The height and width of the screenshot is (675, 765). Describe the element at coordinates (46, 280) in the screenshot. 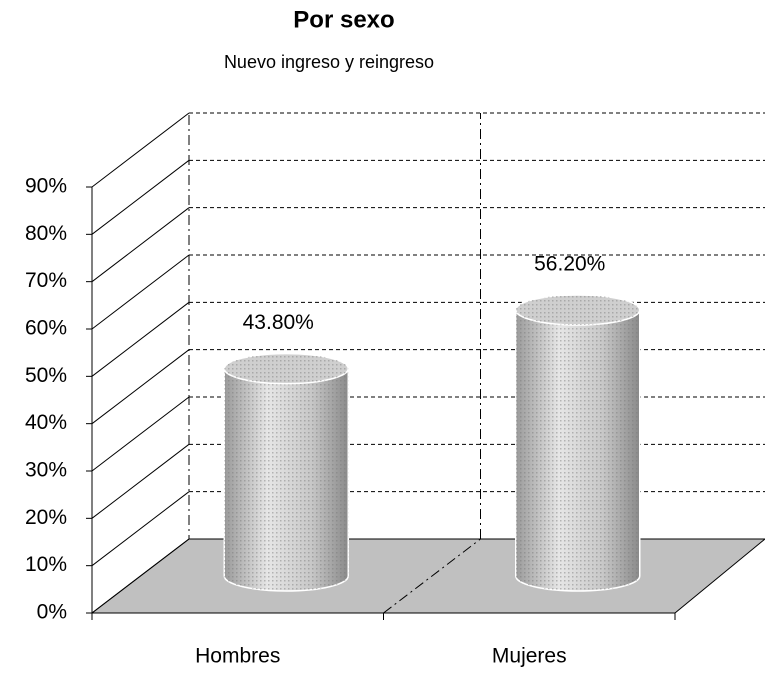

I see `y-tick-label: 70%` at that location.